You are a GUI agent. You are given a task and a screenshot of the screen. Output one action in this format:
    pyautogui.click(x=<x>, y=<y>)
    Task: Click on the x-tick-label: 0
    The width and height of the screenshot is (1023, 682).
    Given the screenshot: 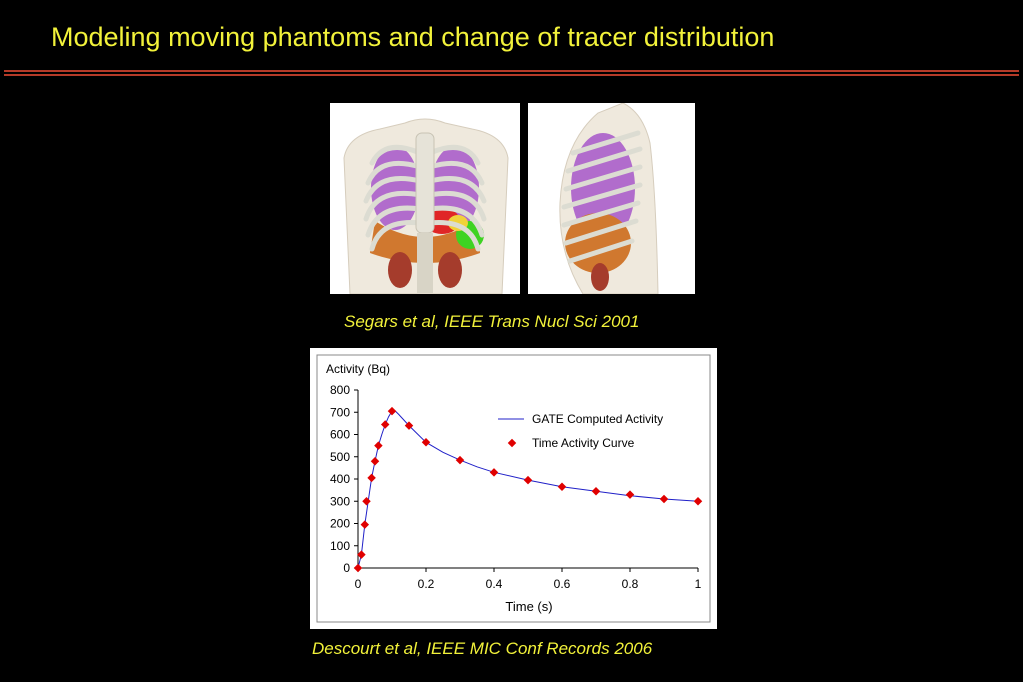 What is the action you would take?
    pyautogui.click(x=358, y=584)
    